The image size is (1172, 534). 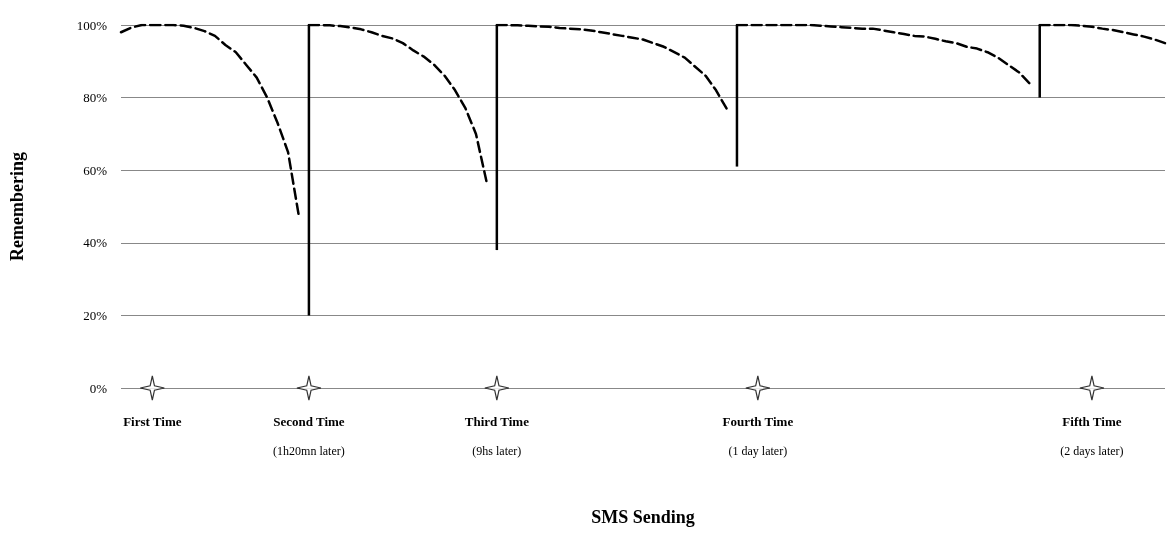 What do you see at coordinates (95, 315) in the screenshot?
I see `y-tick-label: 20%` at bounding box center [95, 315].